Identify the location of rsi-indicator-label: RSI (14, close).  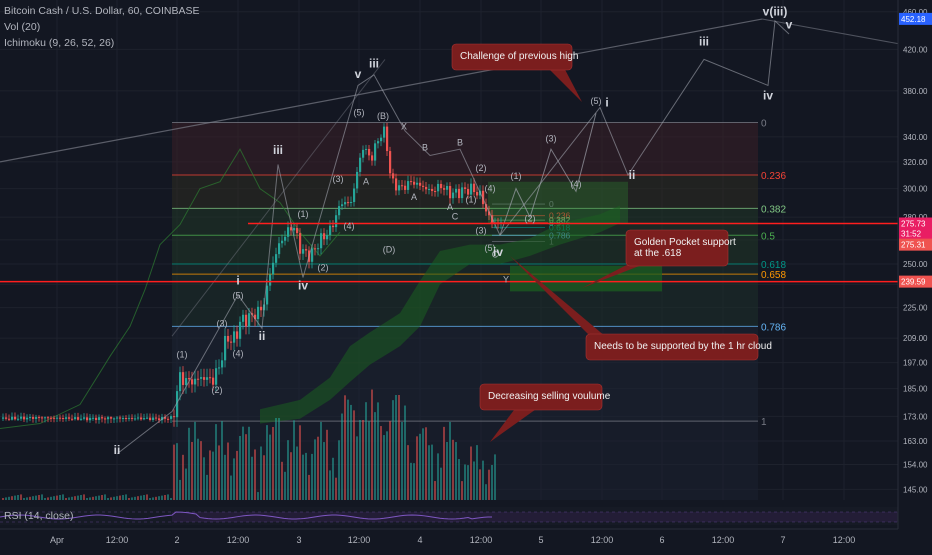
(39, 516).